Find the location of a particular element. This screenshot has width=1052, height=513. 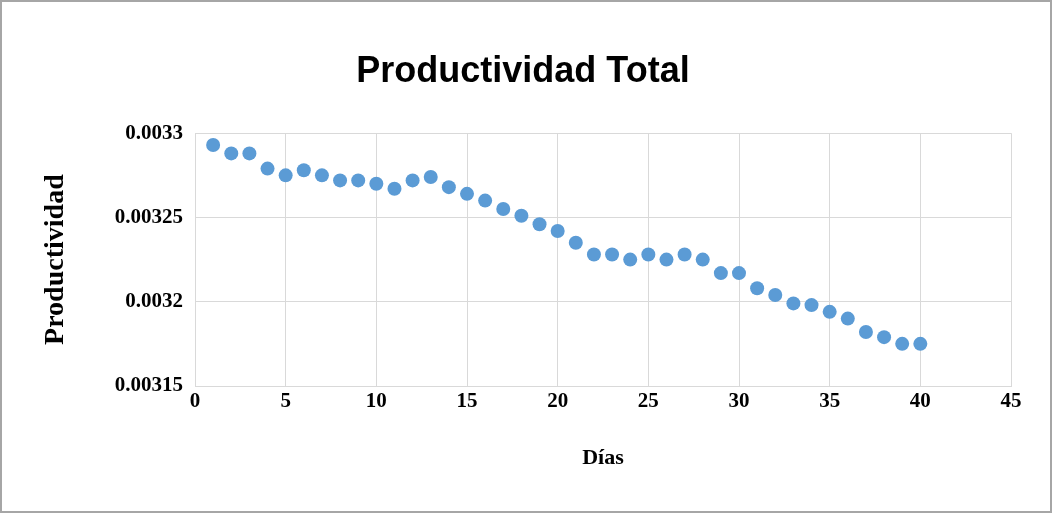

x-tick-label: 40 is located at coordinates (920, 400).